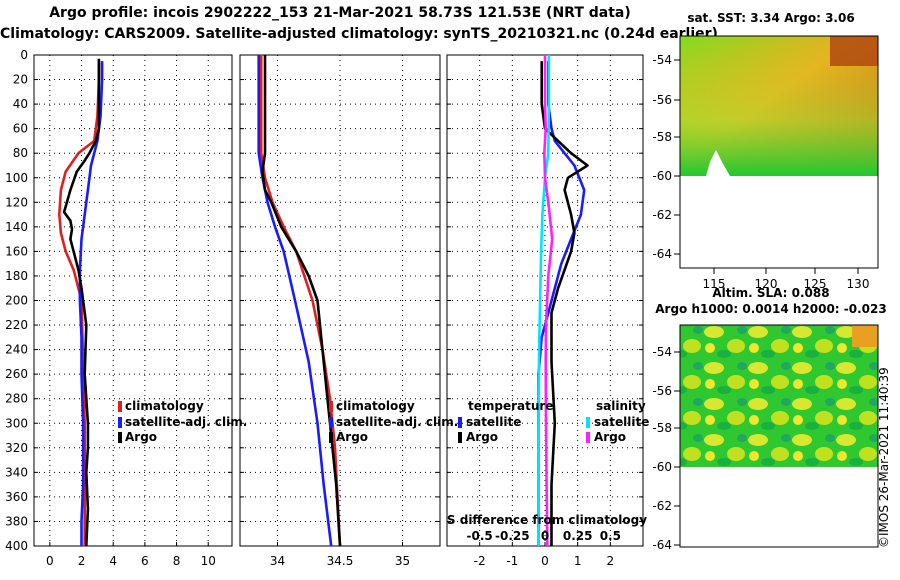 This screenshot has width=900, height=580. Describe the element at coordinates (20, 80) in the screenshot. I see `depth-tick-label: 20` at that location.